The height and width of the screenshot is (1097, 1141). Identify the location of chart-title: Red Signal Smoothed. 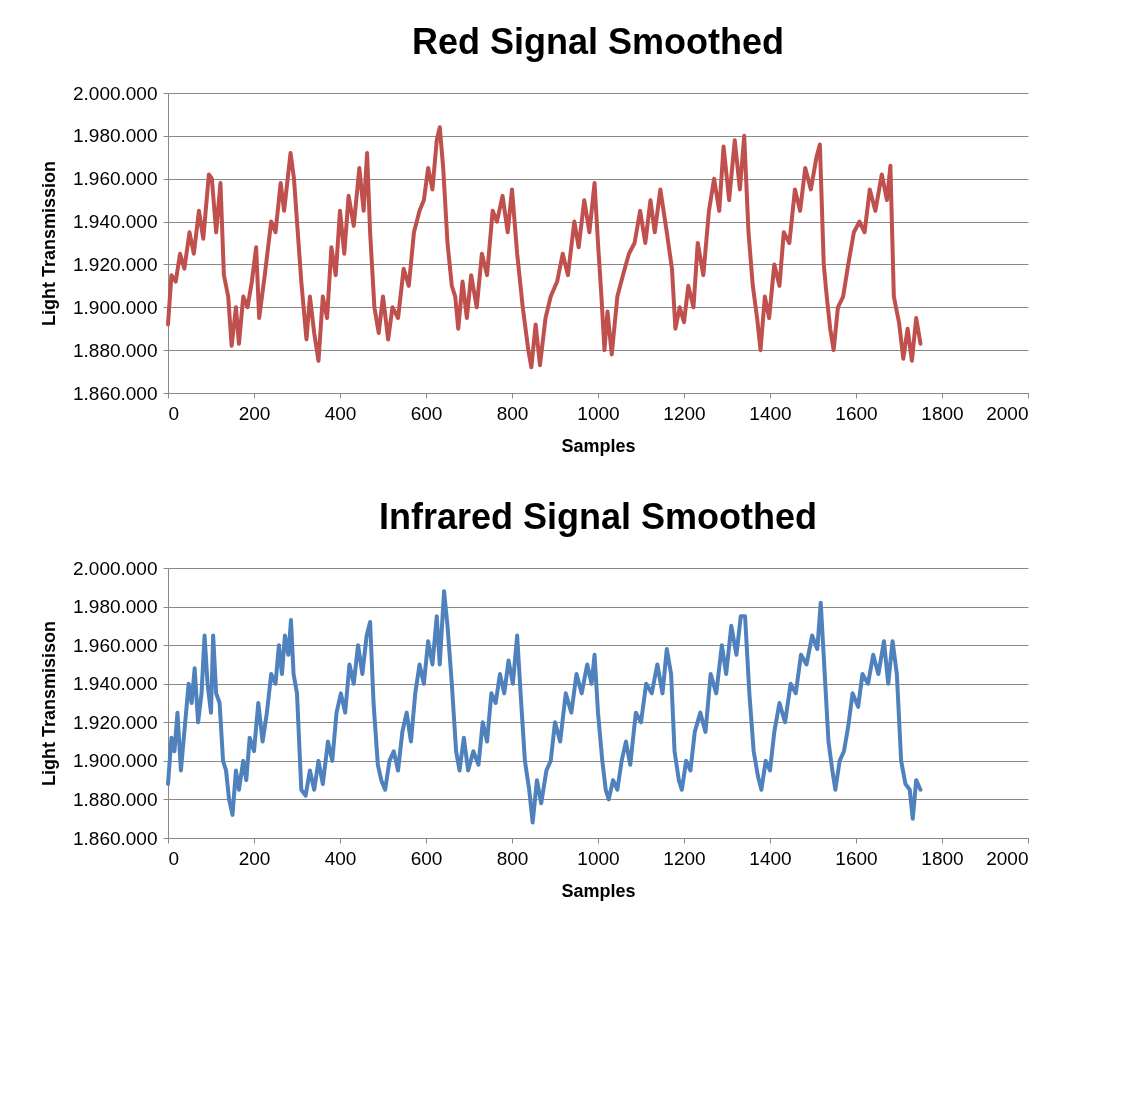
(598, 41).